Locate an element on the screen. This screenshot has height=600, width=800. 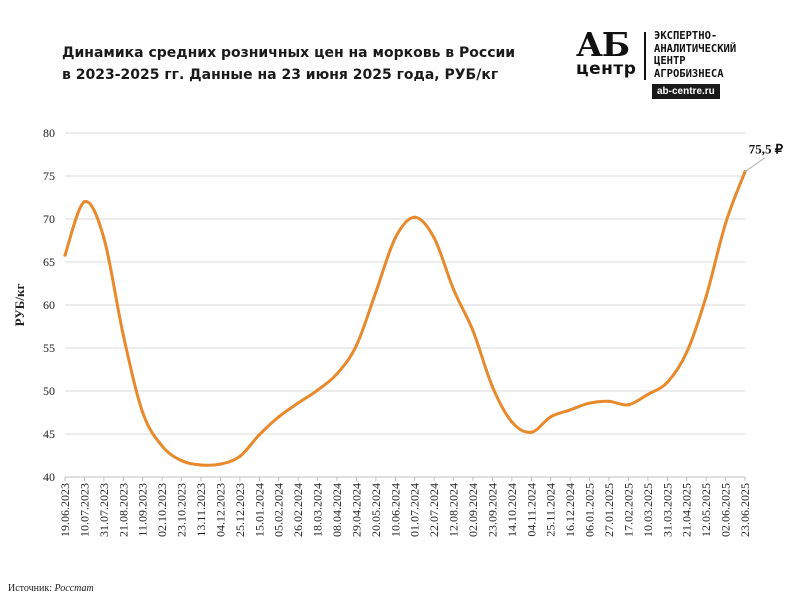
x-tick-label: 08.04.2024 is located at coordinates (337, 510).